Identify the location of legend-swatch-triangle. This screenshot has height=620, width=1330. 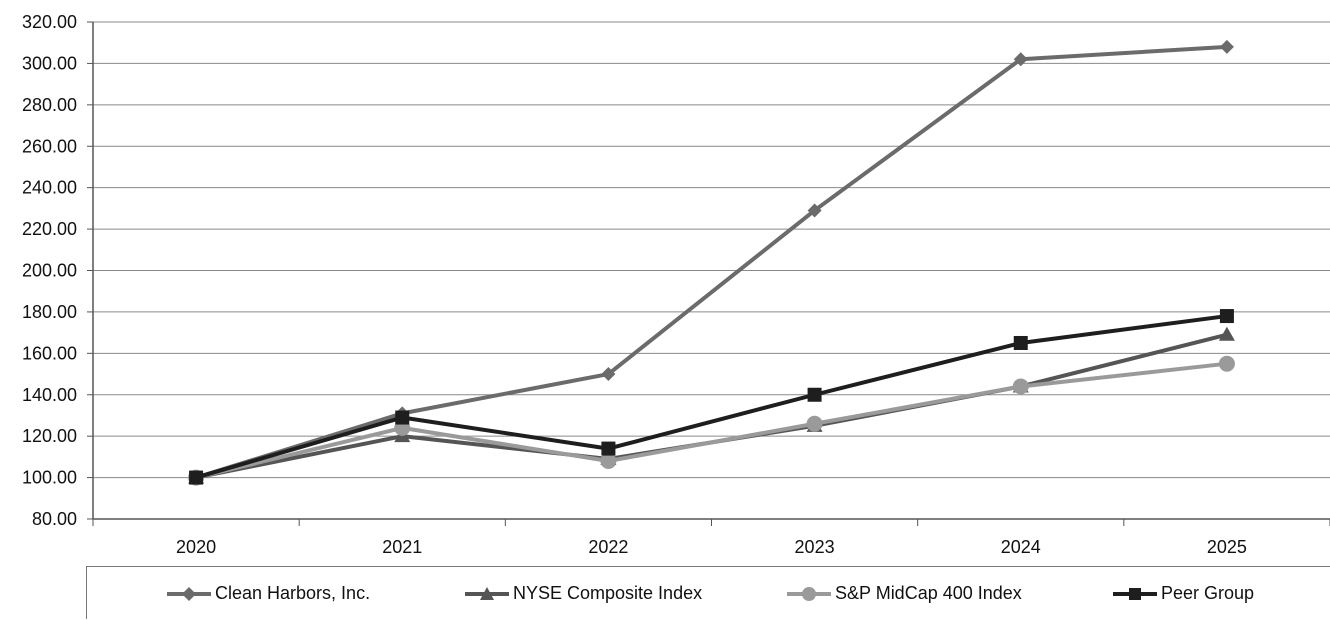
(487, 593).